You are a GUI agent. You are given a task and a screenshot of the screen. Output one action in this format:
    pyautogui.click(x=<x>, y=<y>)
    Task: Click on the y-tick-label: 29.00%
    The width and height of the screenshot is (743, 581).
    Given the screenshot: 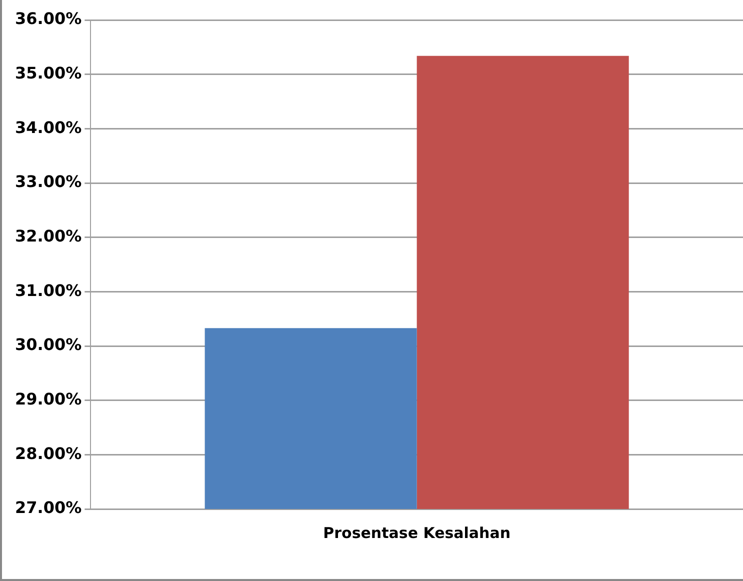 What is the action you would take?
    pyautogui.click(x=48, y=398)
    